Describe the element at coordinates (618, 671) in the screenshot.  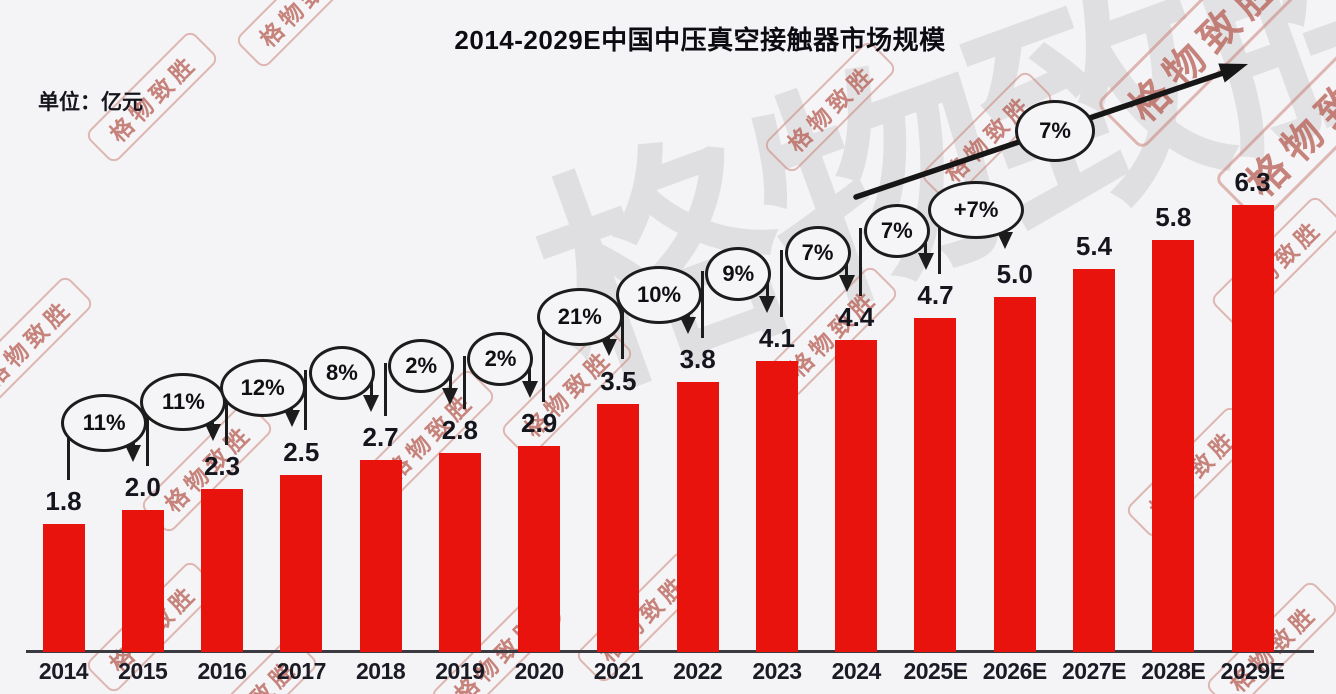
I see `x-axis-label: 2021` at that location.